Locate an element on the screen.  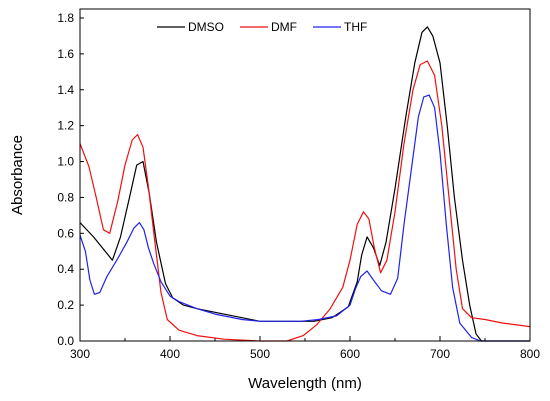
x-axis-ticks: 300 400 500 600 700 800 is located at coordinates (305, 348).